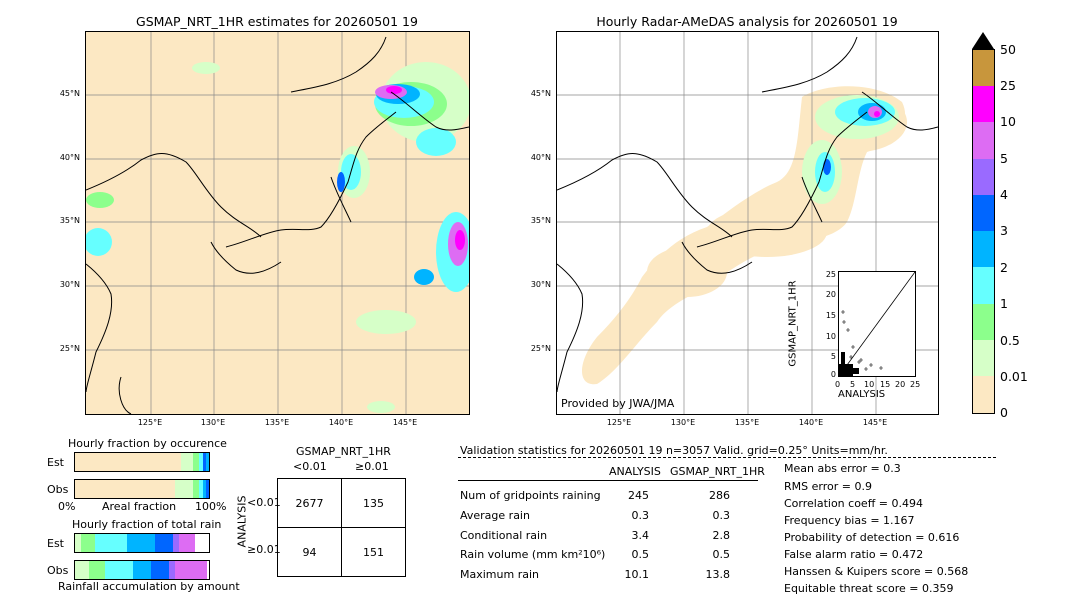 The image size is (1080, 612). Describe the element at coordinates (1004, 412) in the screenshot. I see `colorbar-label: 0` at that location.